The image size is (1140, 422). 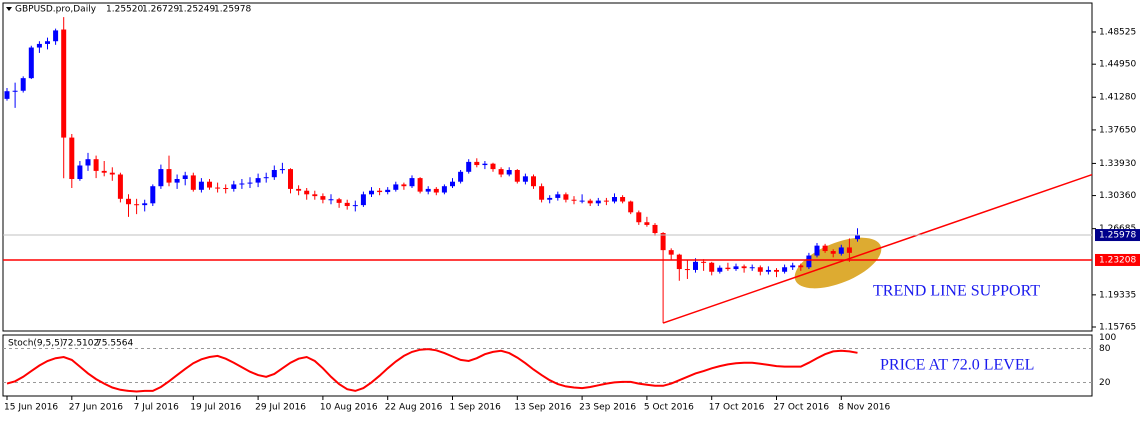 I want to click on x-tick-label: 8 Nov 2016, so click(x=864, y=408).